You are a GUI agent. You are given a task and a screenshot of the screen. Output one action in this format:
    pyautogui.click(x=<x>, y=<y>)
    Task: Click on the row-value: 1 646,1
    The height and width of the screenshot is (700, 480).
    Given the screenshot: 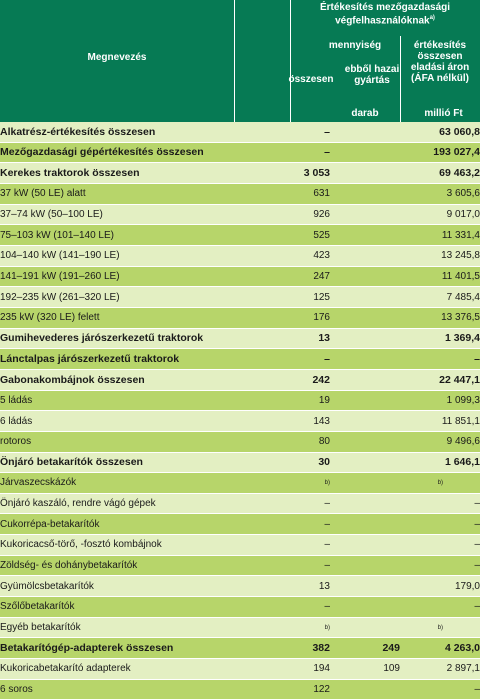 What is the action you would take?
    pyautogui.click(x=440, y=463)
    